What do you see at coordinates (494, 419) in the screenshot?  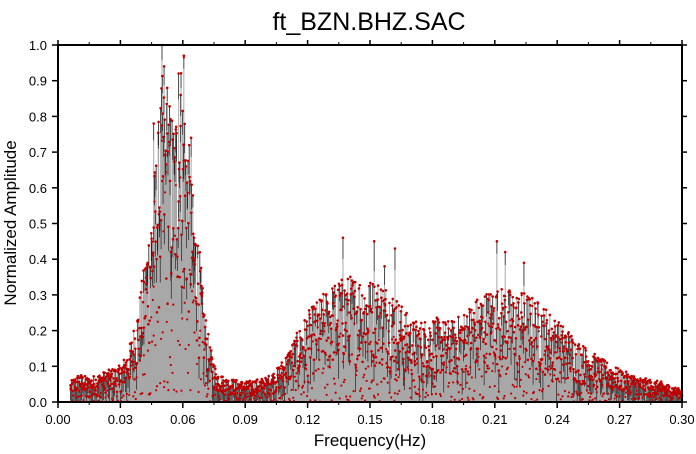 I see `x-tick-label: 0.21` at bounding box center [494, 419].